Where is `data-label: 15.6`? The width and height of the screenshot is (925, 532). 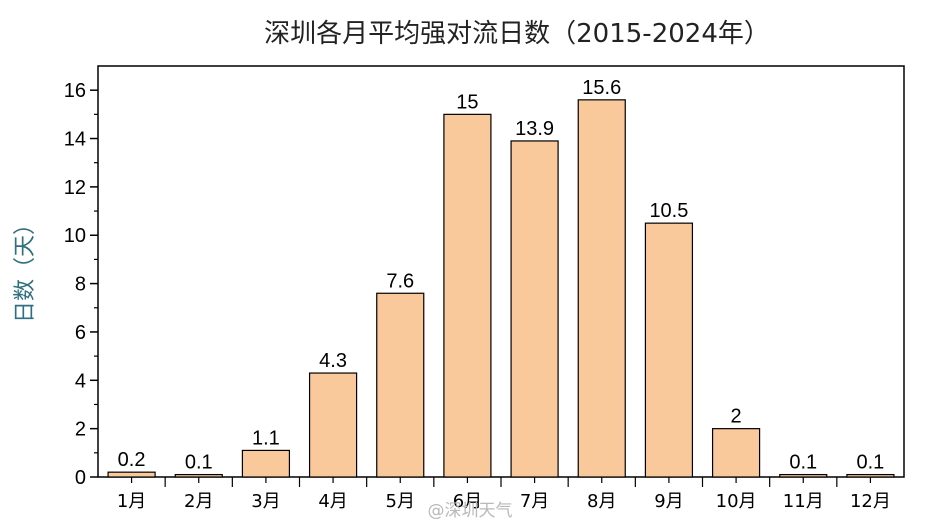 data-label: 15.6 is located at coordinates (601, 88).